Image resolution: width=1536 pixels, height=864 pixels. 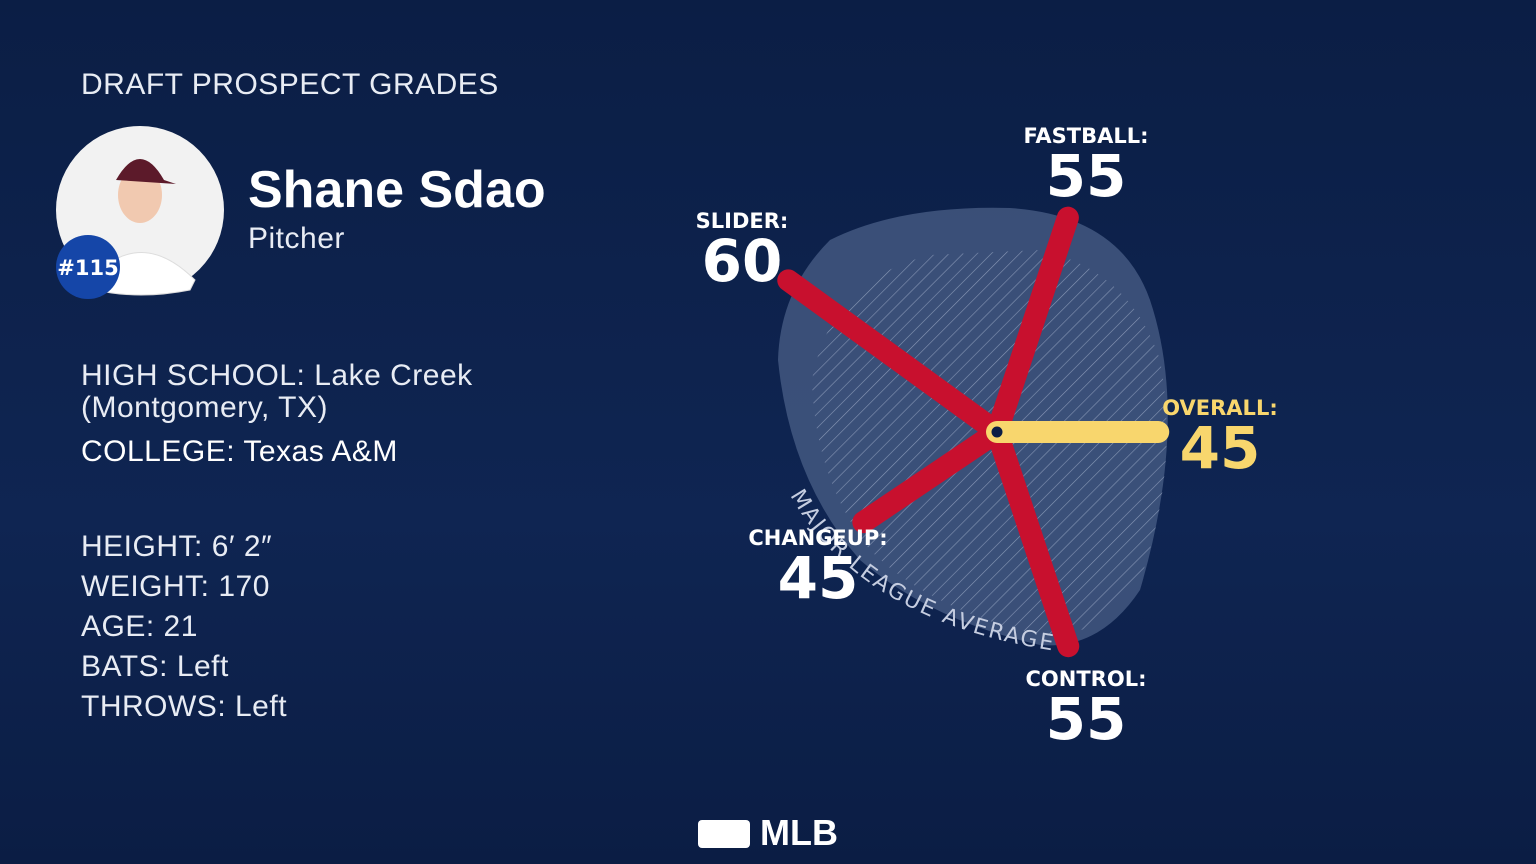 I want to click on logo-mark, so click(x=724, y=834).